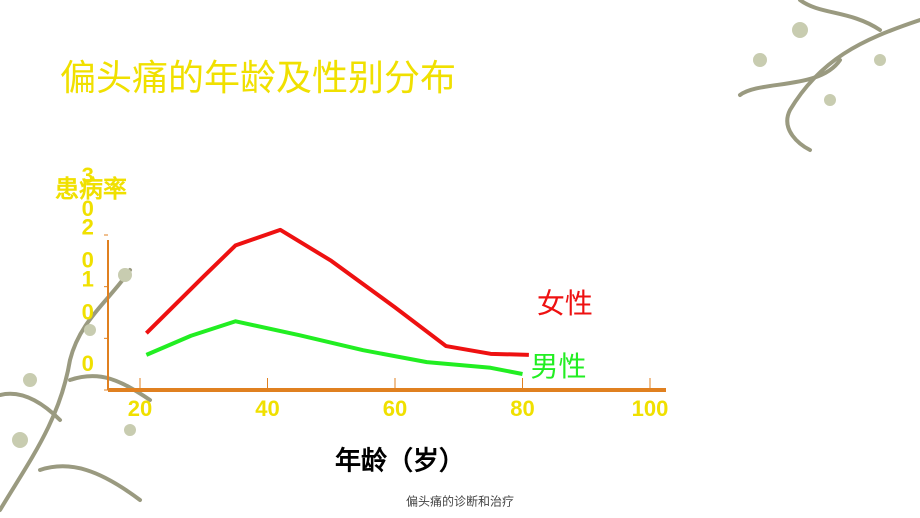 Image resolution: width=920 pixels, height=518 pixels. I want to click on x-tick-label: 60, so click(395, 408).